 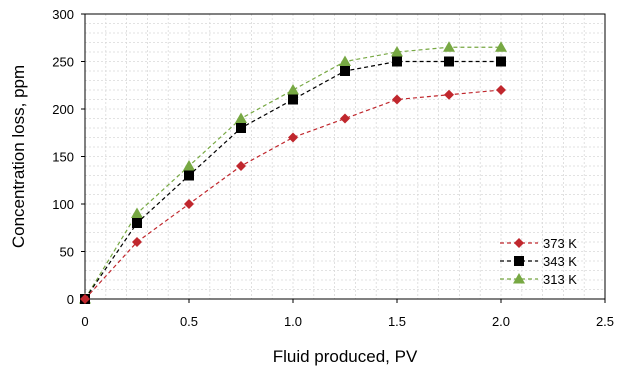 I want to click on legend-item: 343 K, so click(x=538, y=261).